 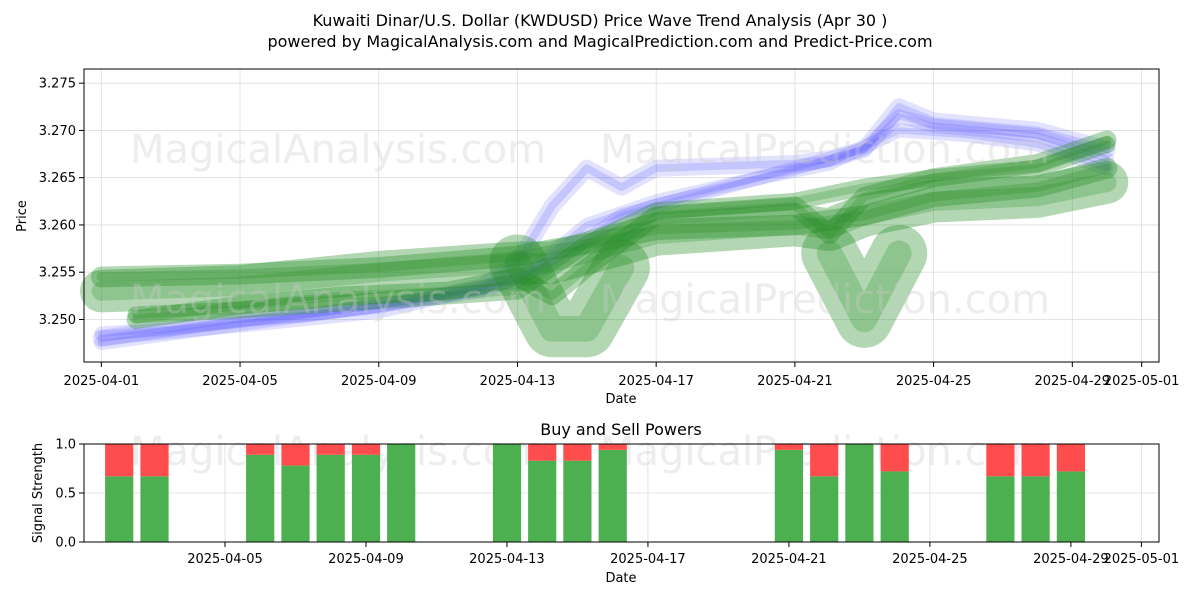 I want to click on watermark-prediction-mid: MagicalPrediction.com, so click(x=825, y=300).